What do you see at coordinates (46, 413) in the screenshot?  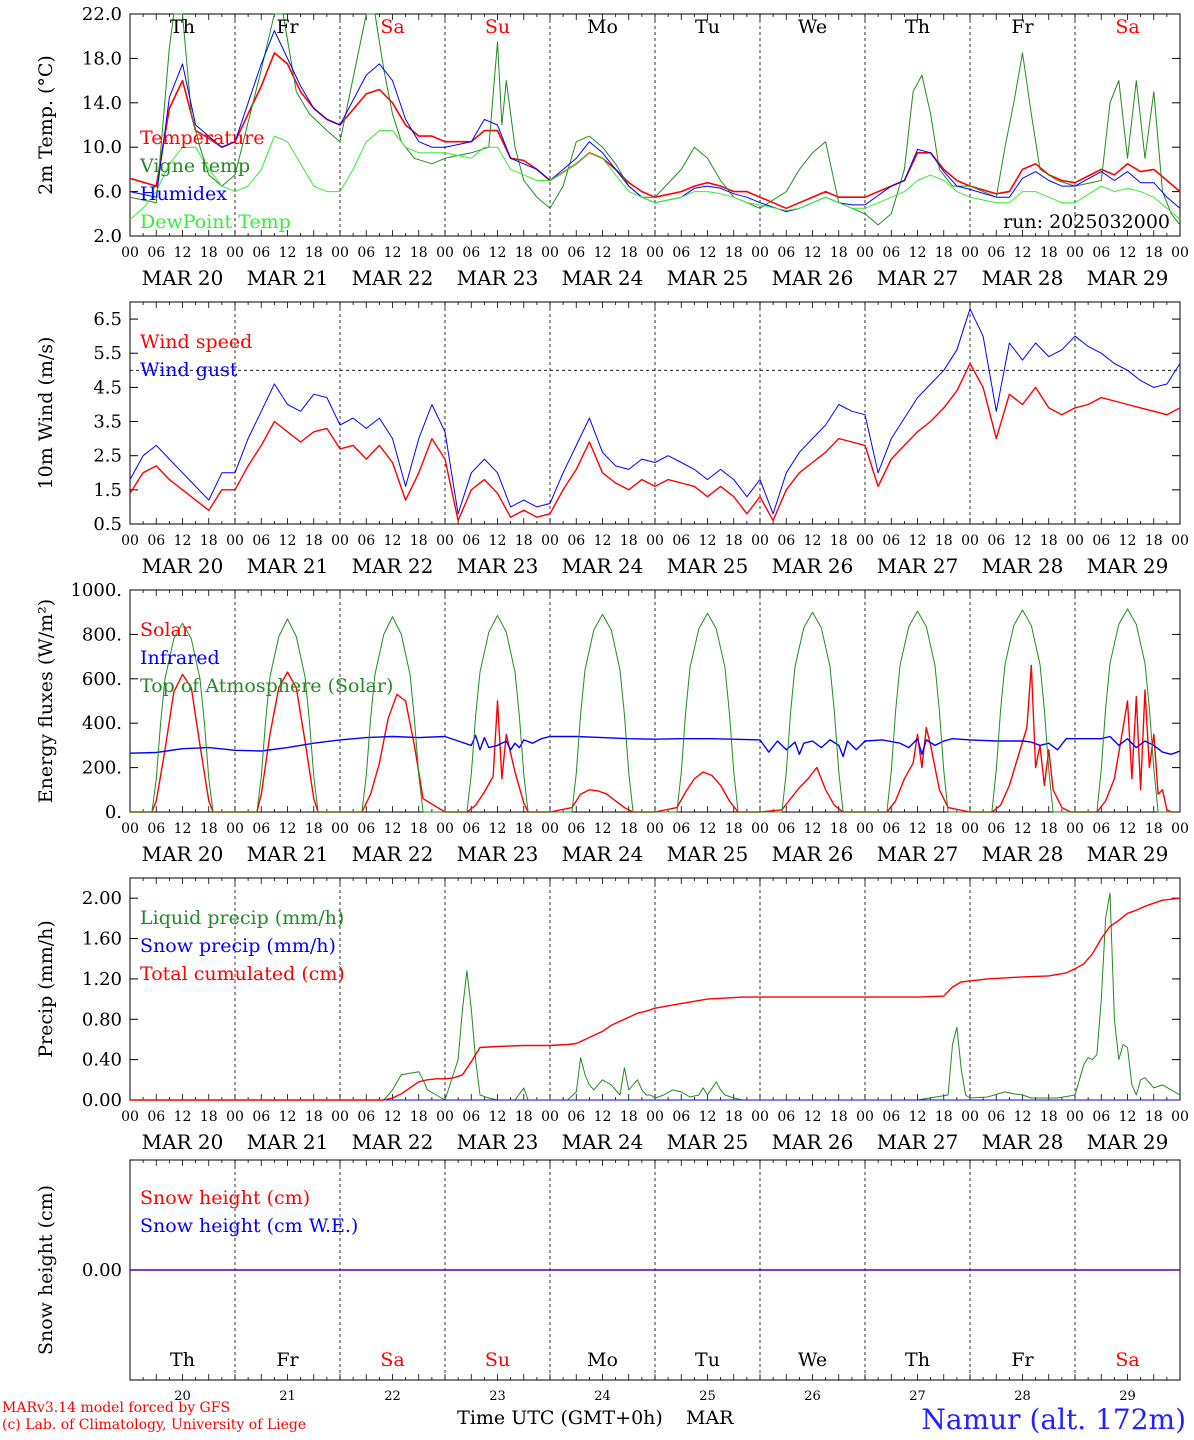 I see `y-axis-label: 10m Wind (m/s)` at bounding box center [46, 413].